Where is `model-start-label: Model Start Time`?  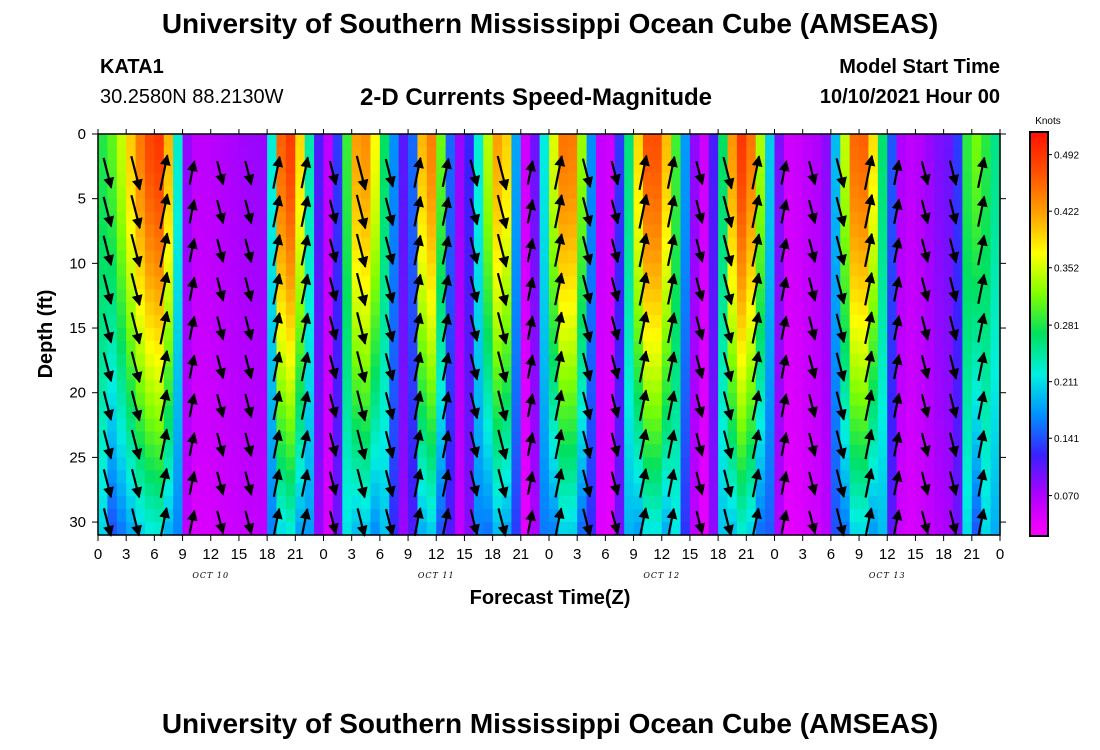
model-start-label: Model Start Time is located at coordinates (919, 67).